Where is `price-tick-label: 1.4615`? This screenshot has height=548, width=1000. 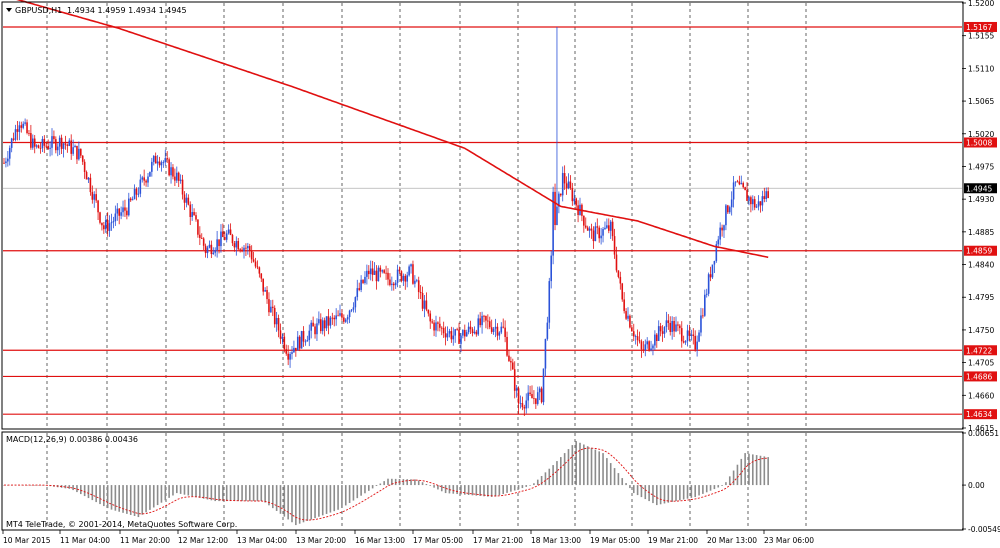 price-tick-label: 1.4615 is located at coordinates (981, 428).